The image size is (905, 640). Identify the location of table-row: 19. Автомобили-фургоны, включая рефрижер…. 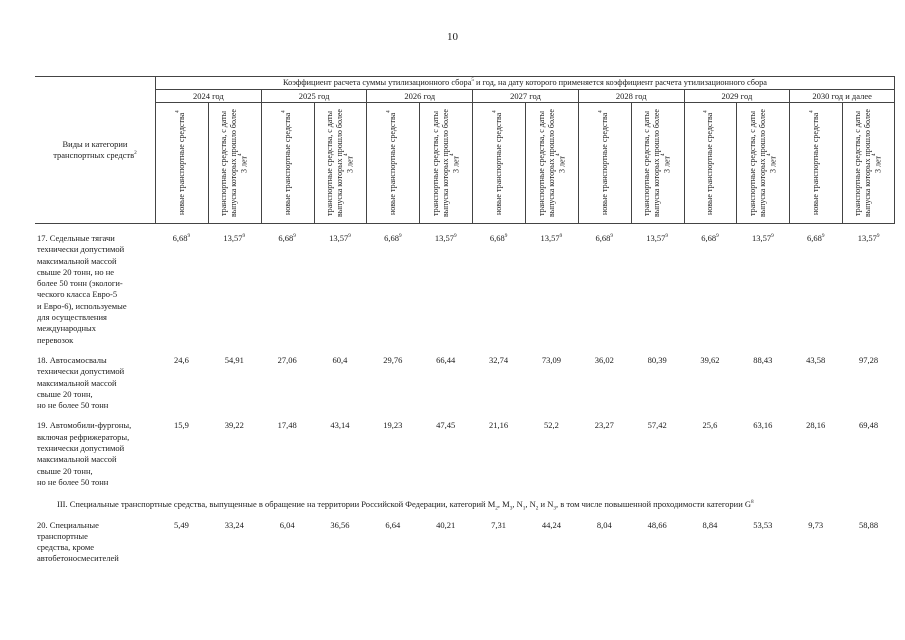
(465, 454).